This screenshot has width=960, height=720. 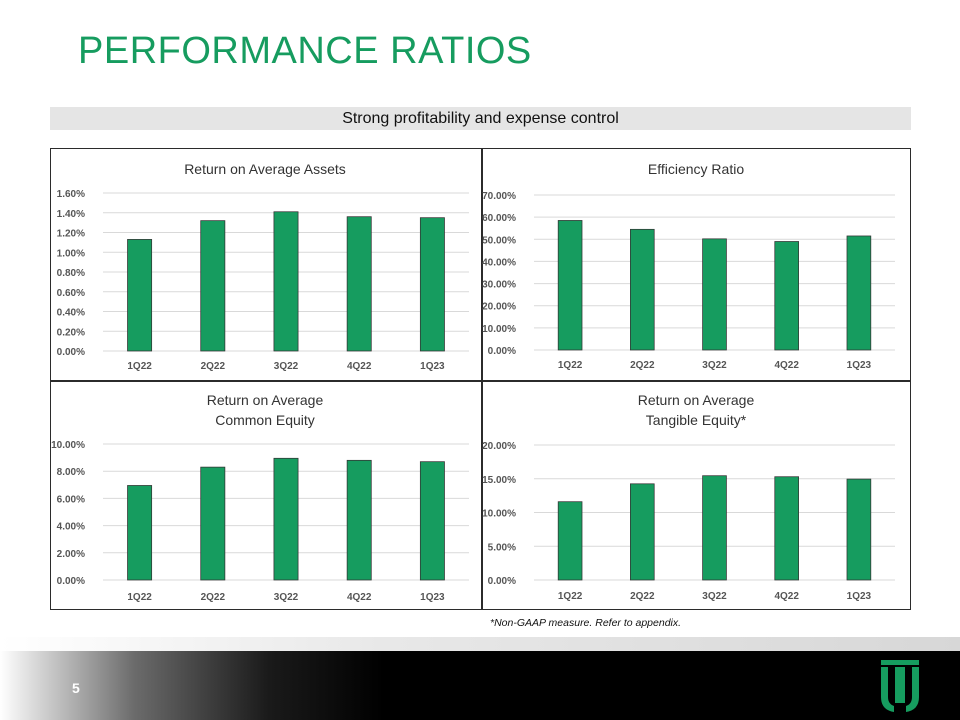 What do you see at coordinates (499, 196) in the screenshot?
I see `y-tick-label: 70.00%` at bounding box center [499, 196].